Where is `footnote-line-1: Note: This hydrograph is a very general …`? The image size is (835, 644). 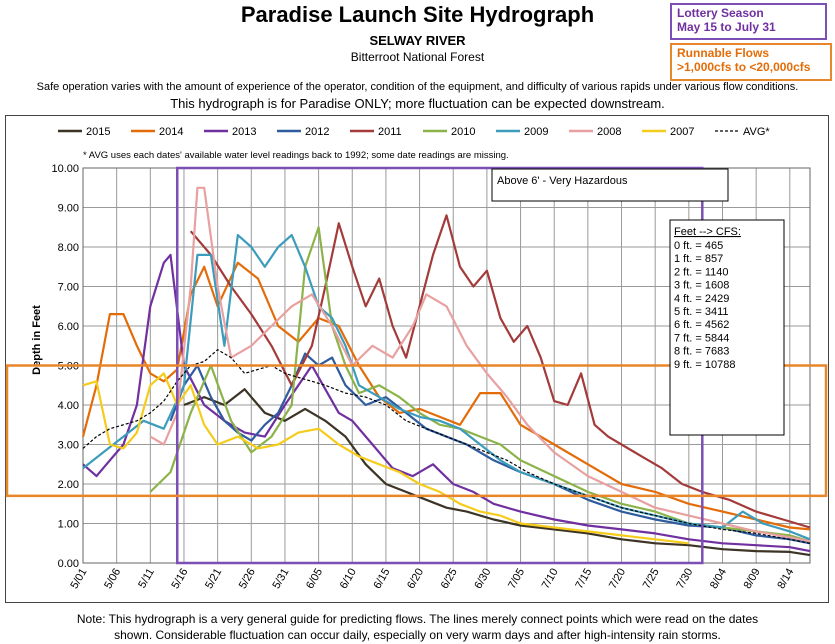
footnote-line-1: Note: This hydrograph is a very general … is located at coordinates (417, 619).